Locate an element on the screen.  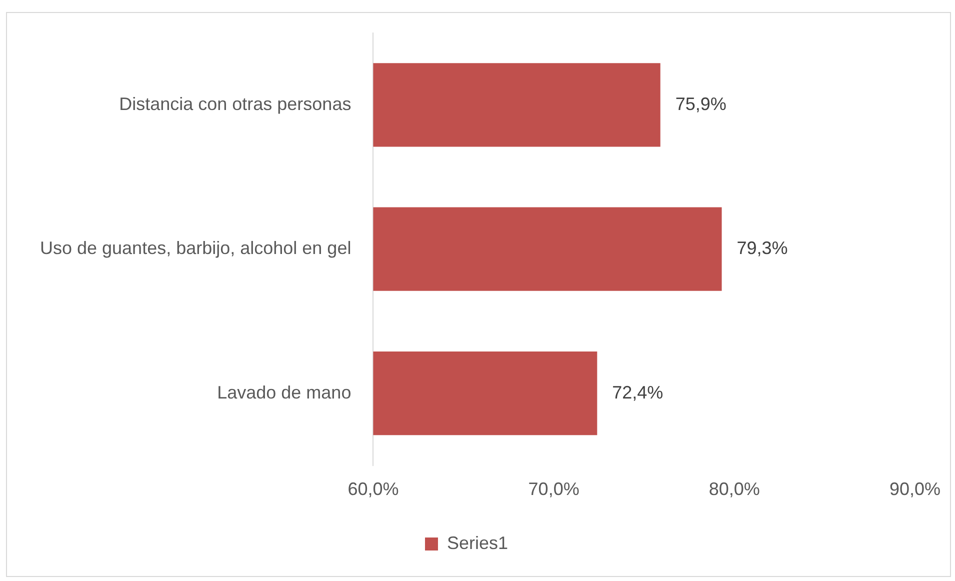
y-tick-label: Distancia con otras personas is located at coordinates (235, 104).